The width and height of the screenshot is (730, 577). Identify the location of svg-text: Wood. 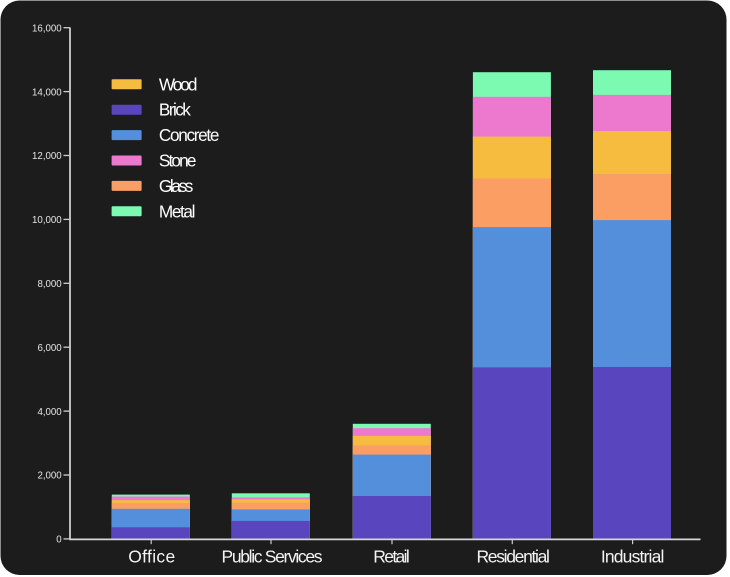
(178, 84).